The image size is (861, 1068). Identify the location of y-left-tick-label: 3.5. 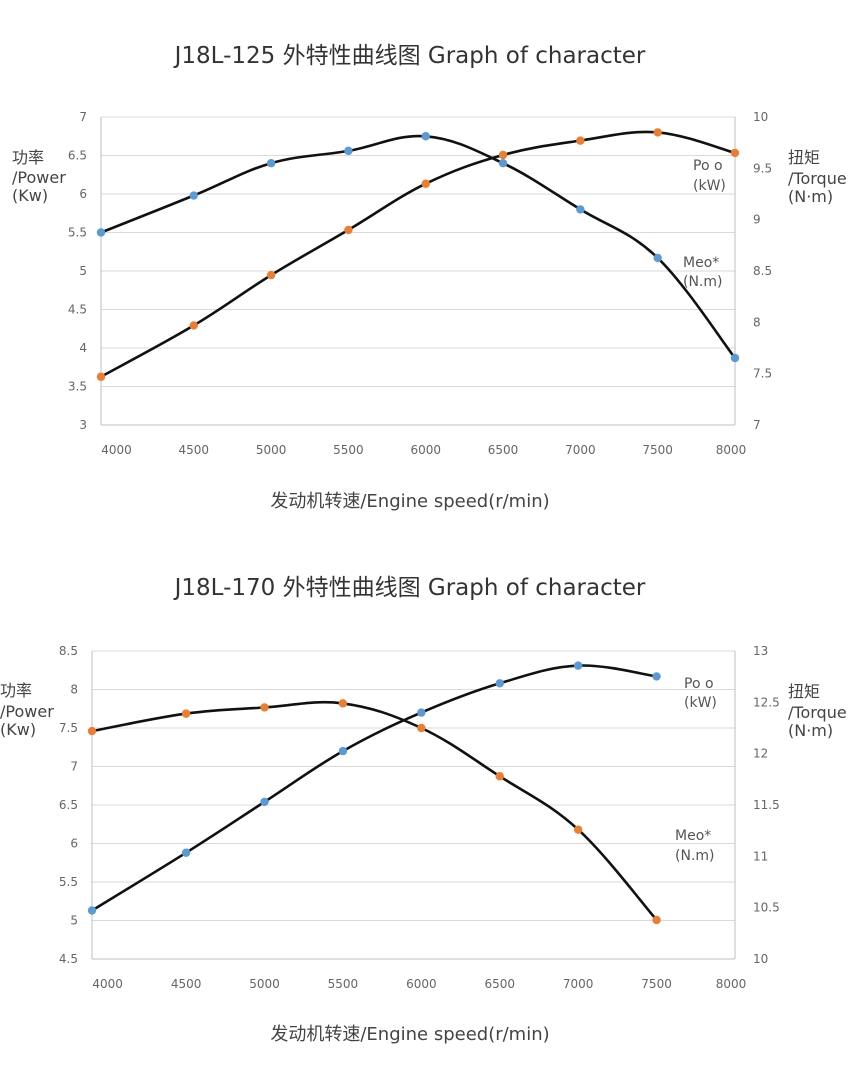
(77, 387).